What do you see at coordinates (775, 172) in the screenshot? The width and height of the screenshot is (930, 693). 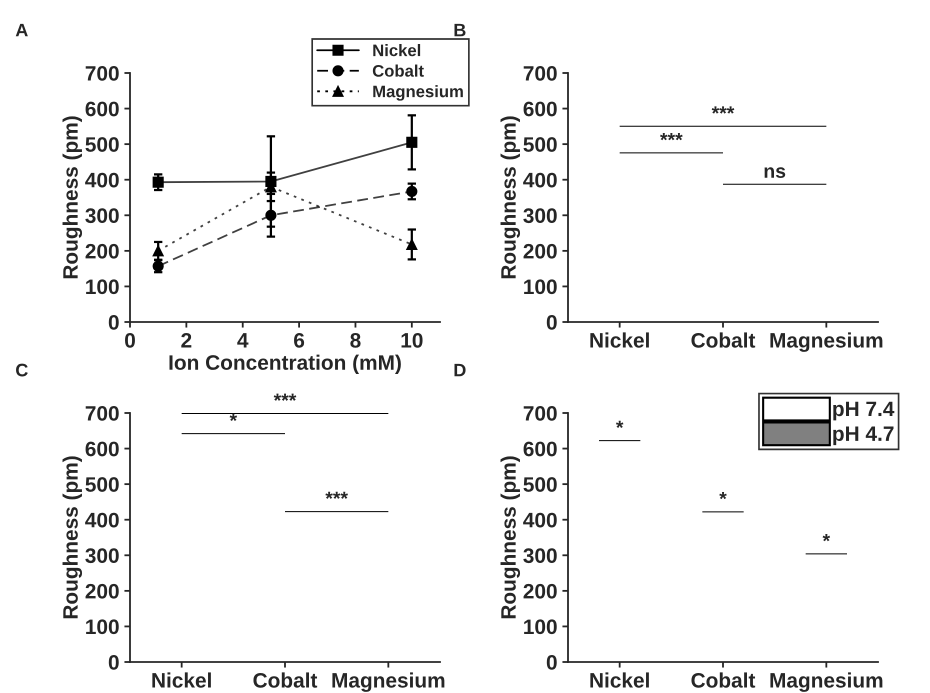 I see `annotation: ns` at bounding box center [775, 172].